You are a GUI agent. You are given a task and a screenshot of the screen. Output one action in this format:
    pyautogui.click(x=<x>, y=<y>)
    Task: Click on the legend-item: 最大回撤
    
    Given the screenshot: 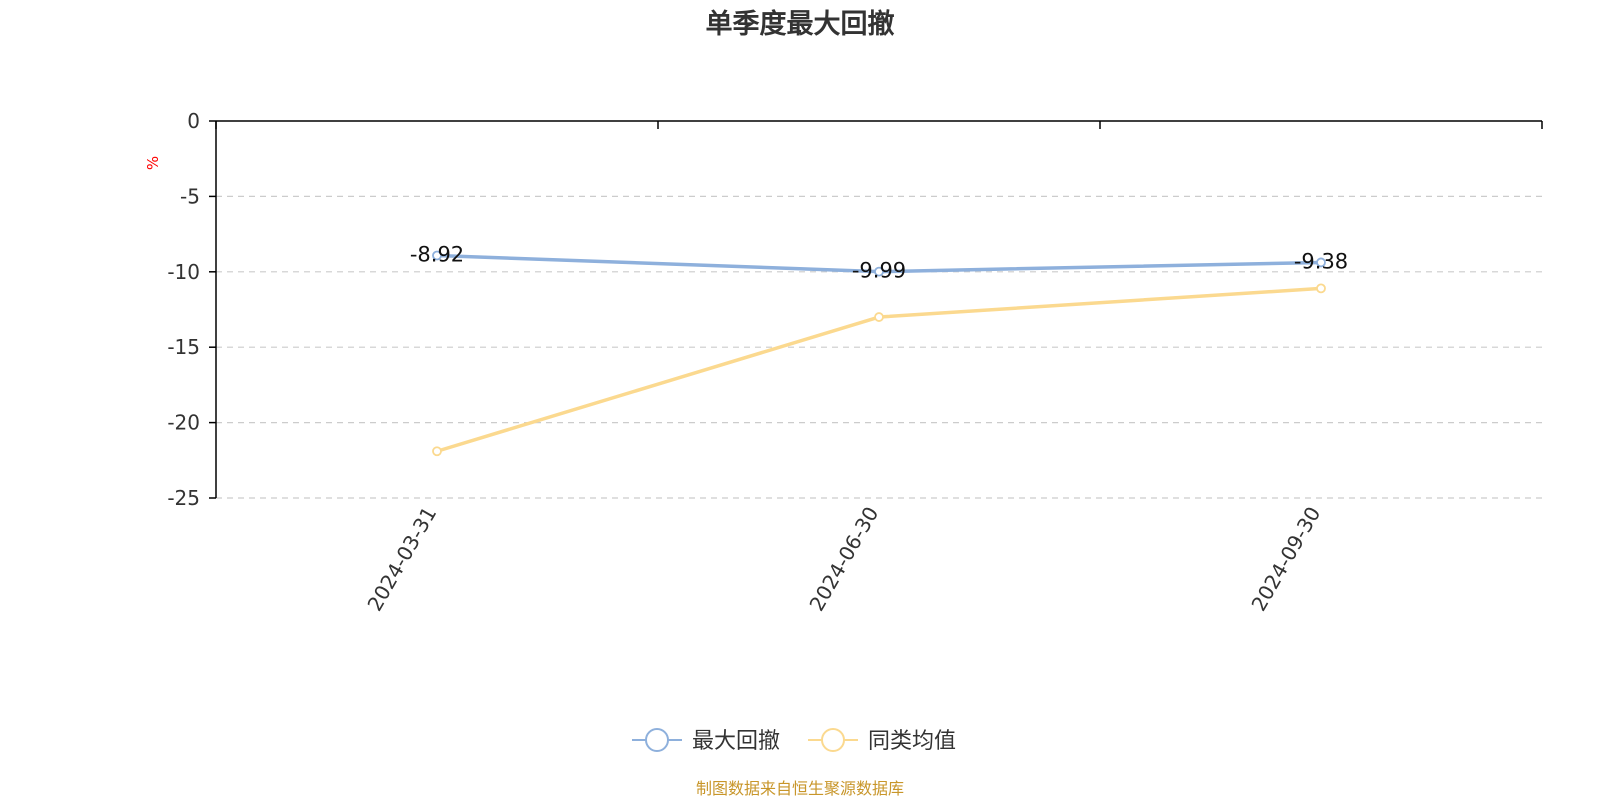 What is the action you would take?
    pyautogui.click(x=706, y=741)
    